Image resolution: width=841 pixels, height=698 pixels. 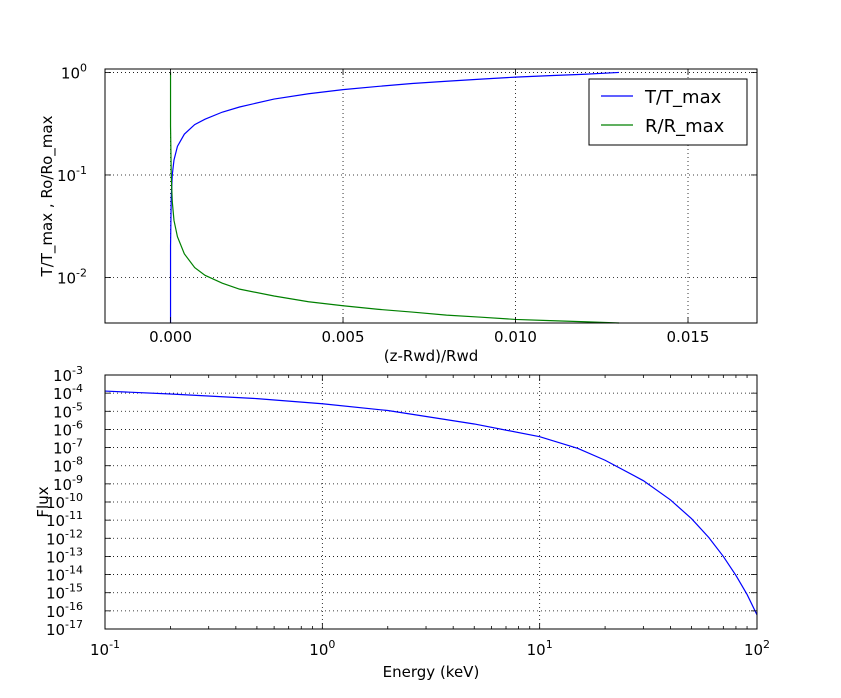 What do you see at coordinates (64, 537) in the screenshot?
I see `bottom-y-tick-label: 10⁻¹²` at bounding box center [64, 537].